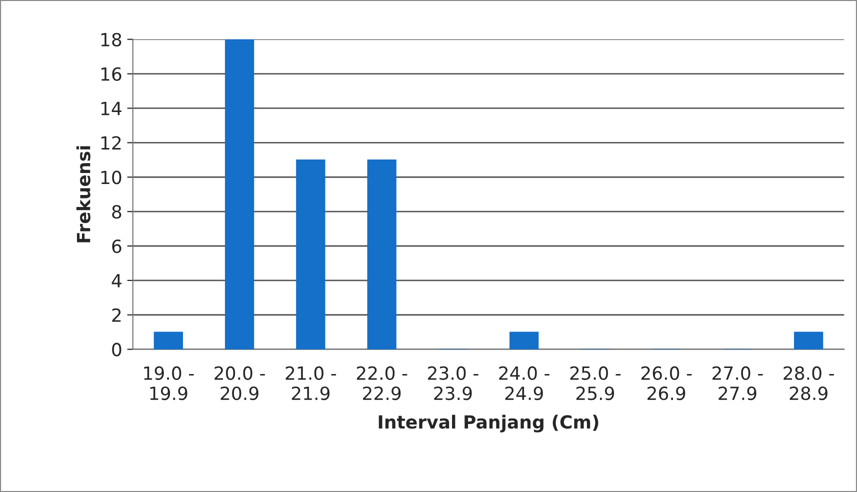 The image size is (857, 492). What do you see at coordinates (453, 383) in the screenshot?
I see `x-tick-label: 23.0 - 23.9` at bounding box center [453, 383].